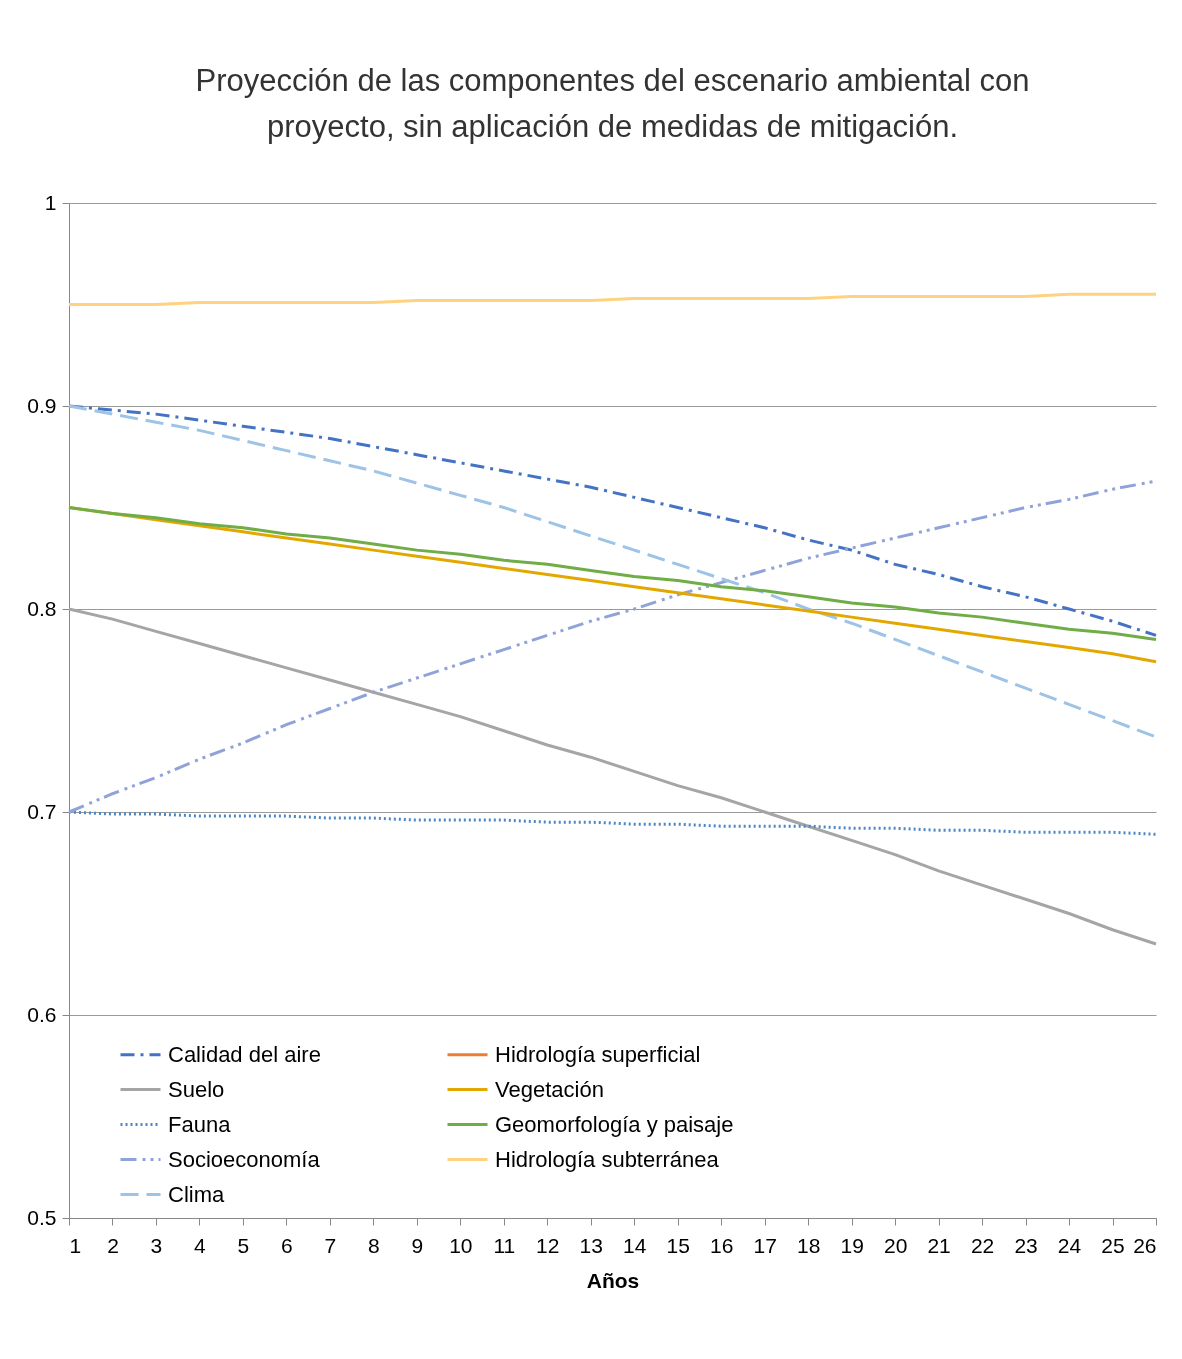 This screenshot has width=1182, height=1359. Describe the element at coordinates (598, 1054) in the screenshot. I see `legend-label: Hidrología superficial` at that location.